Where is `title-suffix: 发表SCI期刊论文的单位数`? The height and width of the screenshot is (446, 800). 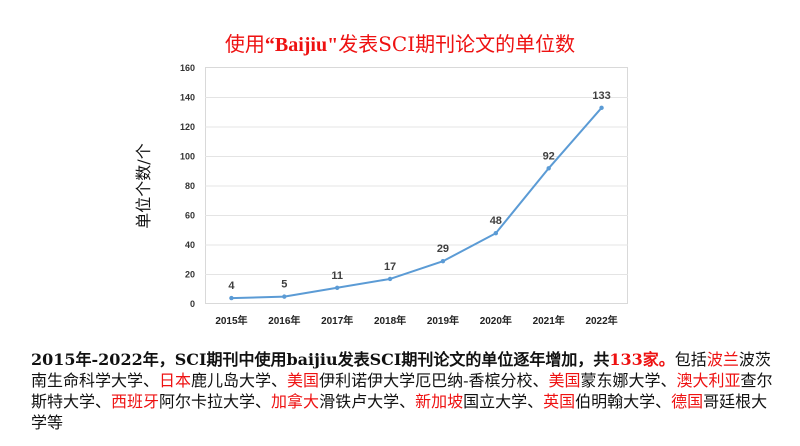
title-suffix: 发表SCI期刊论文的单位数 is located at coordinates (457, 44).